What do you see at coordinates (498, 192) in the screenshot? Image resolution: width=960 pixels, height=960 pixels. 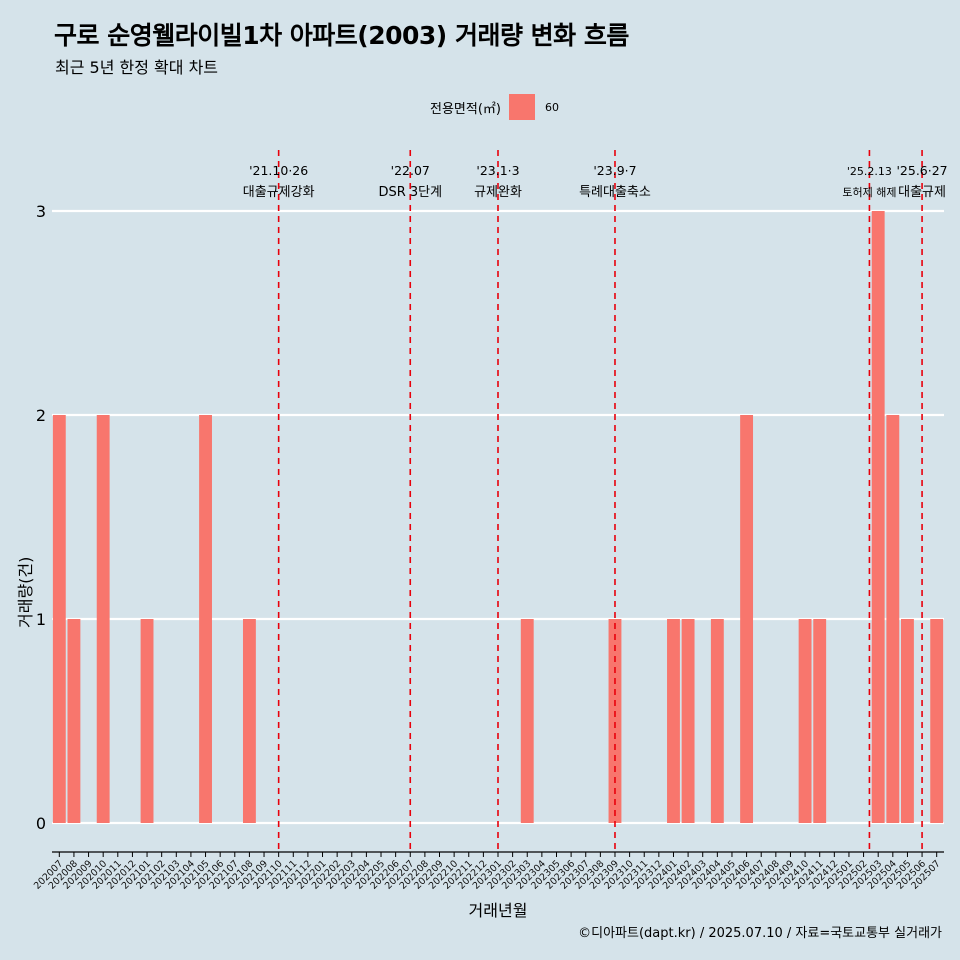 I see `event-name-label: 규제완화` at bounding box center [498, 192].